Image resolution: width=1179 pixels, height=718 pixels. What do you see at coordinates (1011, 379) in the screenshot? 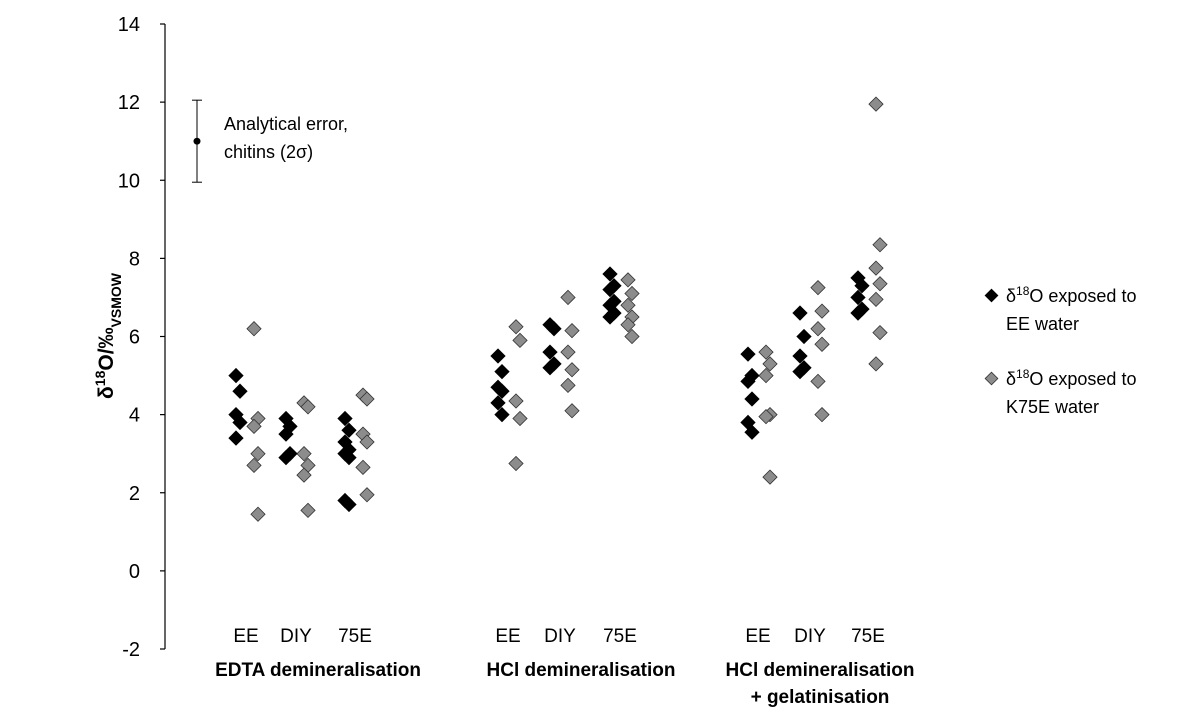
I see `legend-k75e-delta: δ` at bounding box center [1011, 379].